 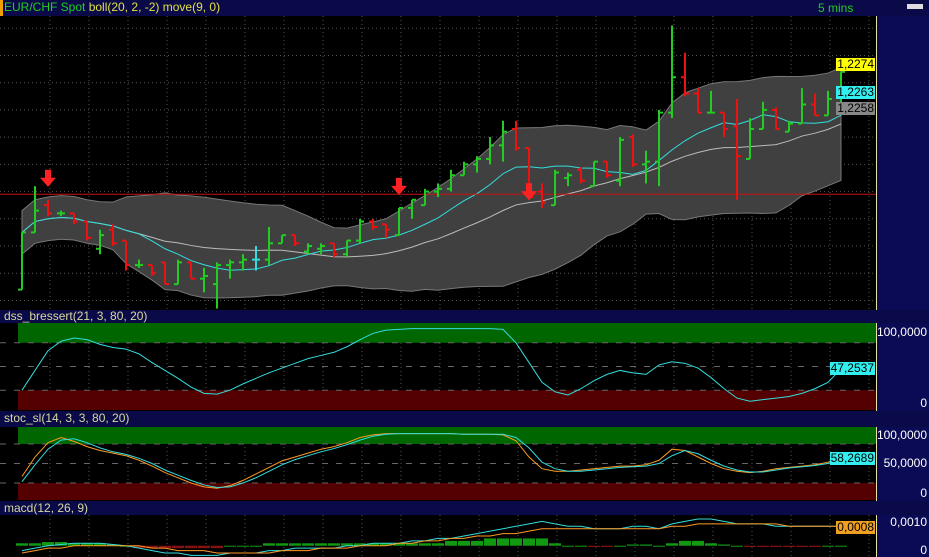 I want to click on dss-title: dss_bressert(21, 3, 80, 20), so click(x=76, y=316).